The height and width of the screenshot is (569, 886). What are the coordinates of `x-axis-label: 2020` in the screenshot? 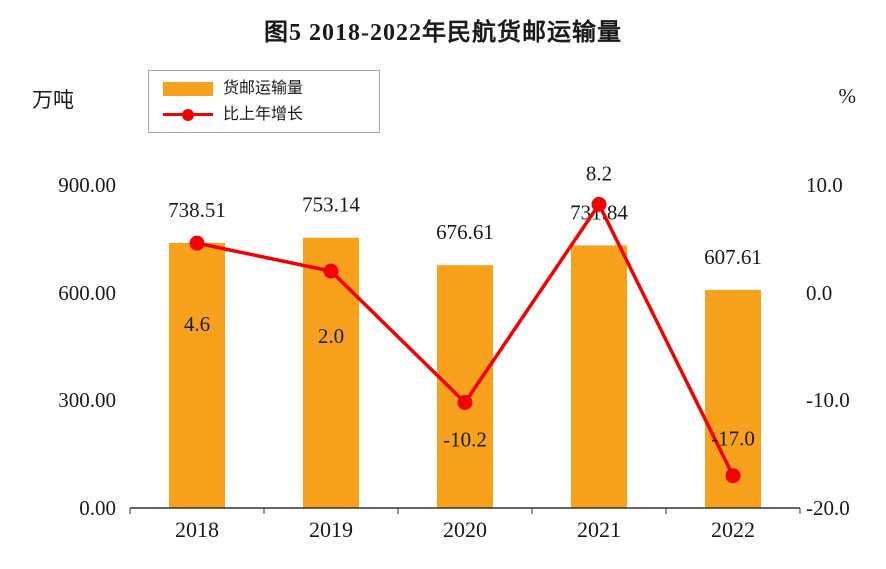 It's located at (465, 529).